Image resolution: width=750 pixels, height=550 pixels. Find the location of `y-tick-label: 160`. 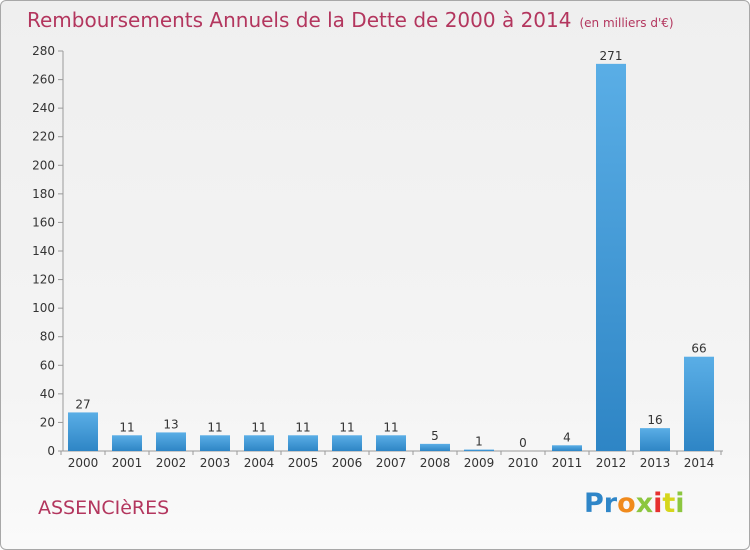

y-tick-label: 160 is located at coordinates (43, 222).